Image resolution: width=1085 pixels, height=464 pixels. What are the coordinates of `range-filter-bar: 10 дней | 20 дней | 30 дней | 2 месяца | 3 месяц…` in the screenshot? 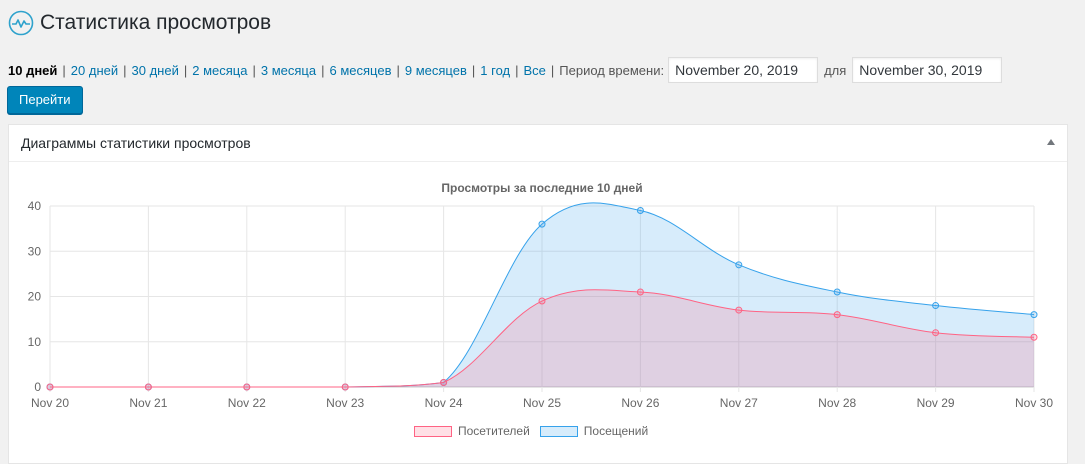 It's located at (505, 70).